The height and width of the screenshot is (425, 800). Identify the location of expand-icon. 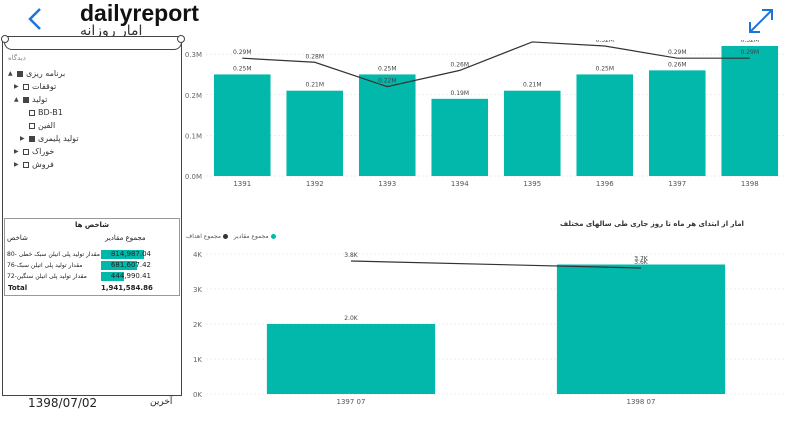
(761, 21).